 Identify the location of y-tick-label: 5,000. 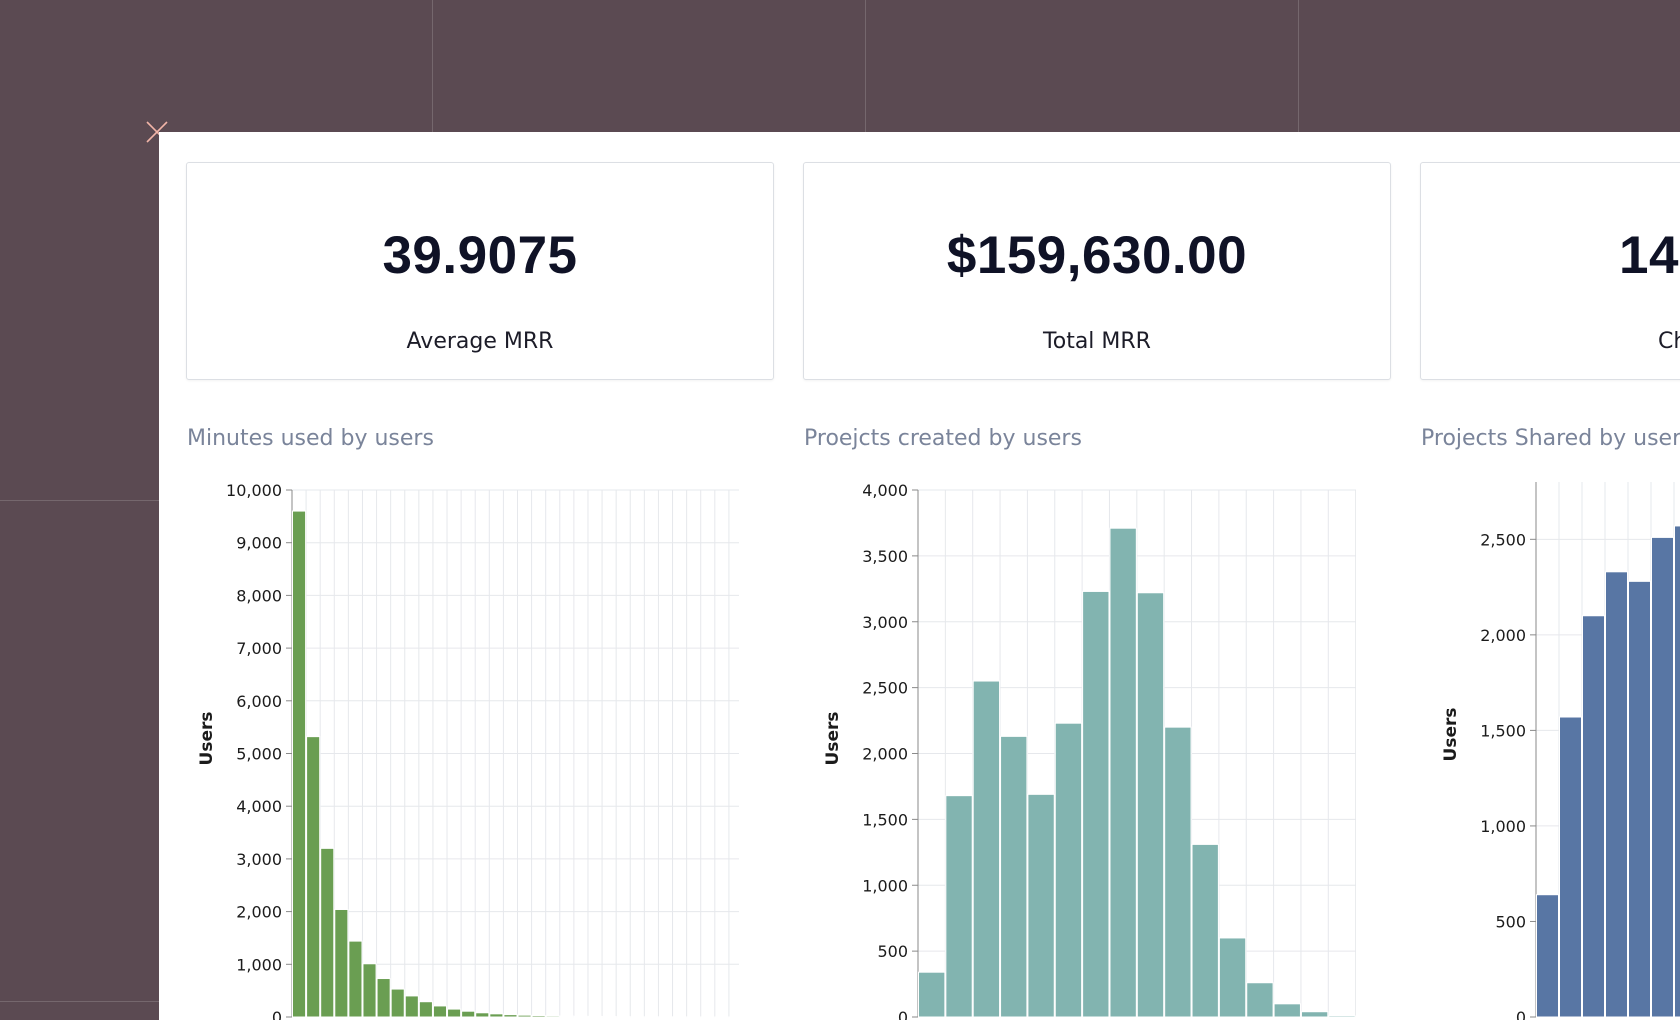
(259, 754).